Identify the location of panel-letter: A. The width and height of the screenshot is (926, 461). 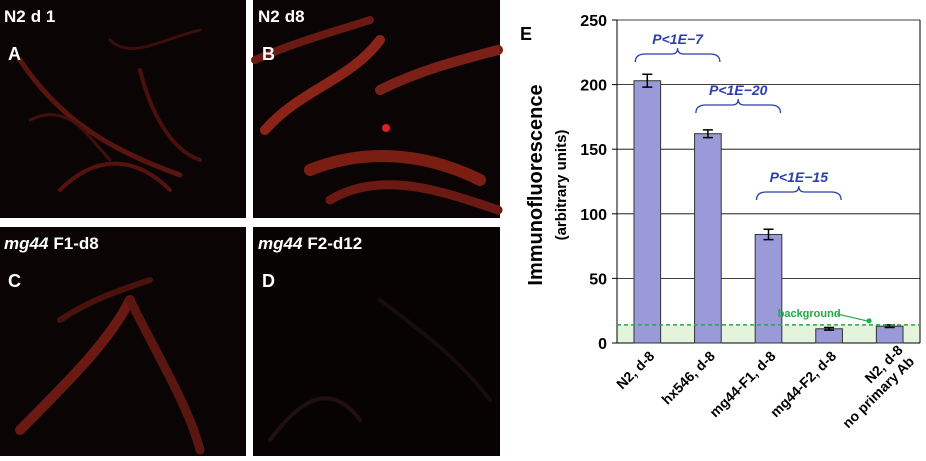
(14, 54).